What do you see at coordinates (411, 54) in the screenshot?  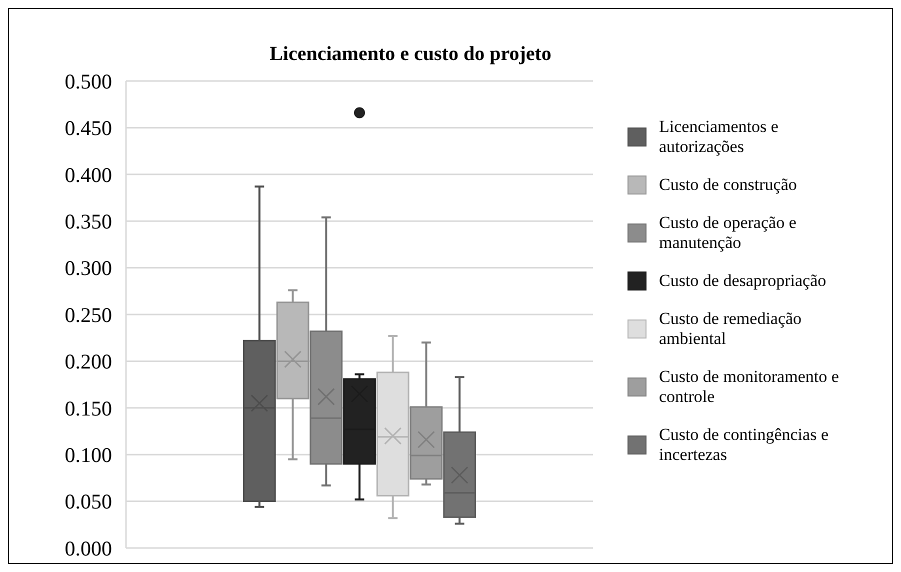 I see `chart-title: Licenciamento e custo do projeto` at bounding box center [411, 54].